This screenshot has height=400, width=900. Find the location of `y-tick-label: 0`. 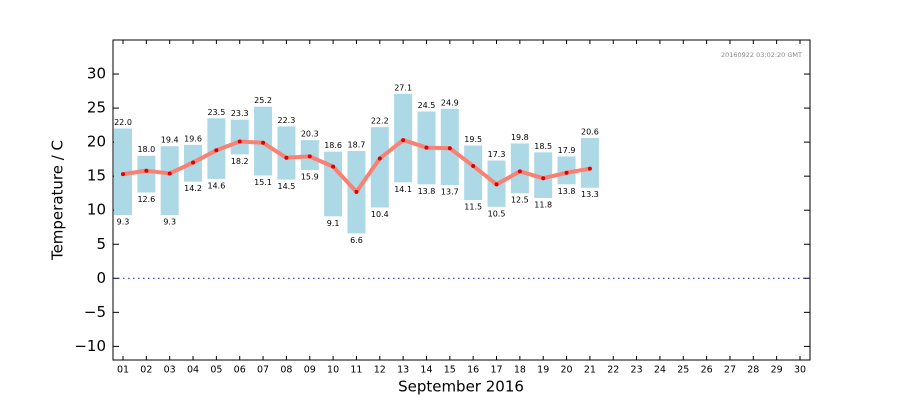

y-tick-label: 0 is located at coordinates (101, 278).